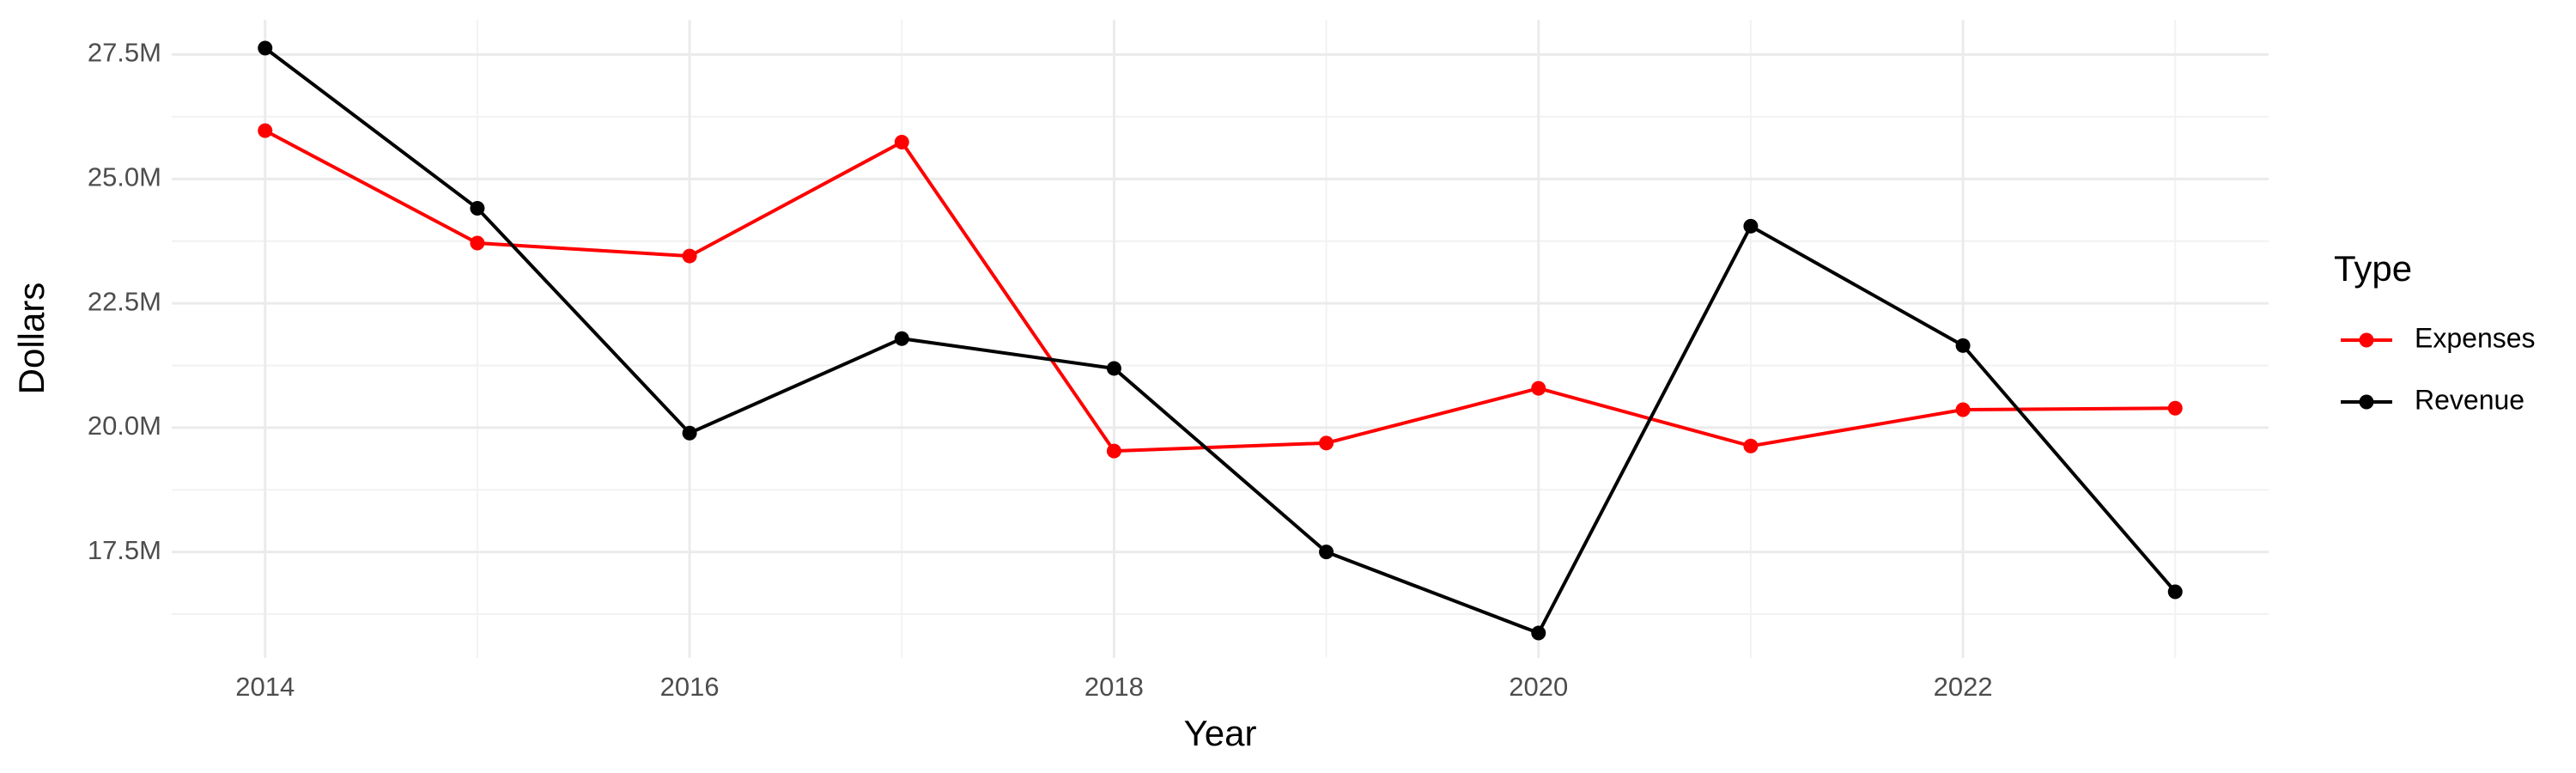 This screenshot has width=2576, height=773. Describe the element at coordinates (1221, 733) in the screenshot. I see `x-axis-title: Year` at that location.